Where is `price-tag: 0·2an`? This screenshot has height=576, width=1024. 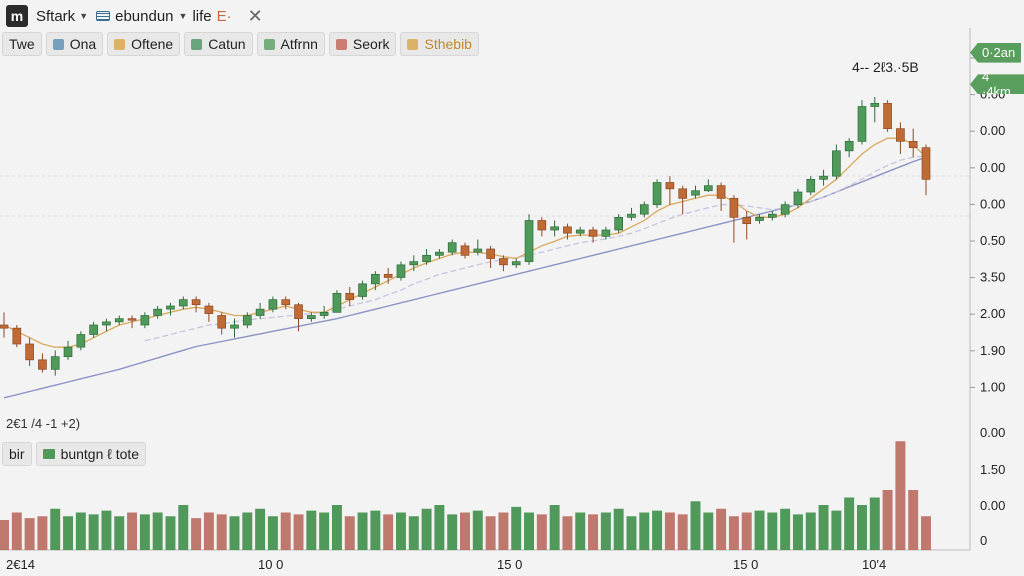
price-tag: 0·2an is located at coordinates (996, 52).